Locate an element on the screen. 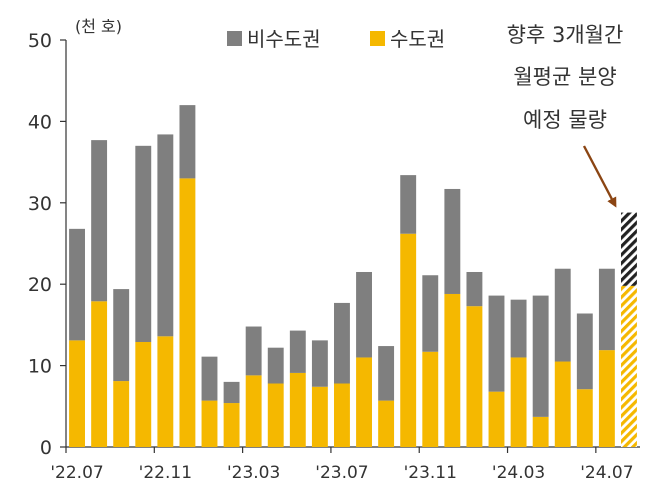 Image resolution: width=661 pixels, height=499 pixels. annotation-line-2: 월평균 분양 is located at coordinates (564, 77).